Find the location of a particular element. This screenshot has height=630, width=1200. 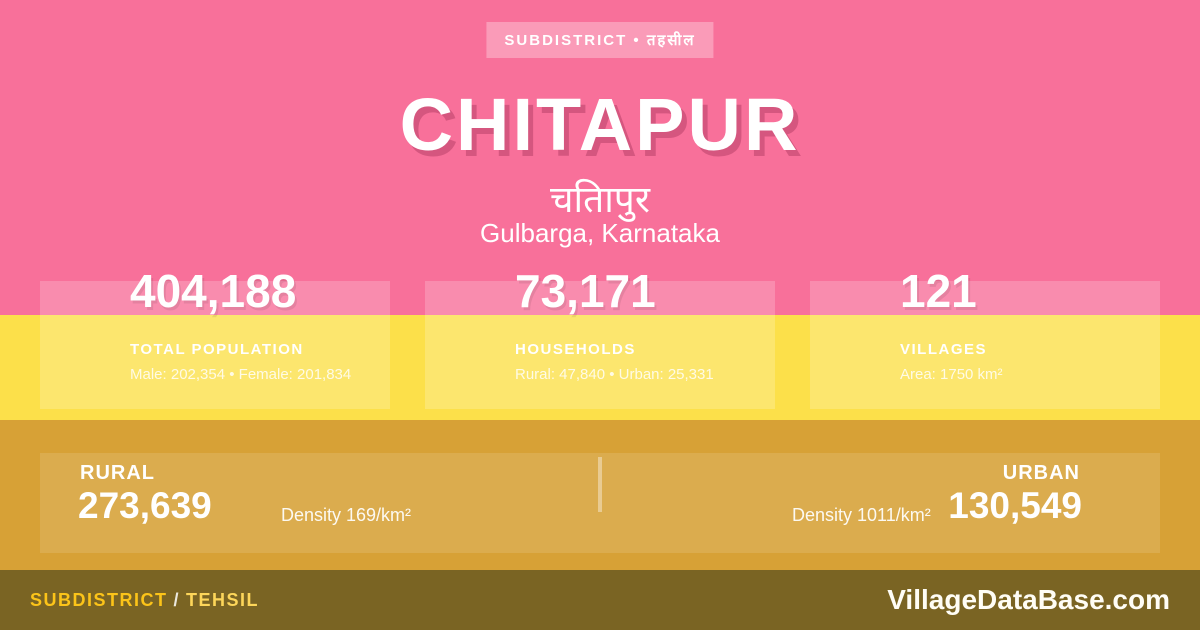

stat-card-households is located at coordinates (600, 345).